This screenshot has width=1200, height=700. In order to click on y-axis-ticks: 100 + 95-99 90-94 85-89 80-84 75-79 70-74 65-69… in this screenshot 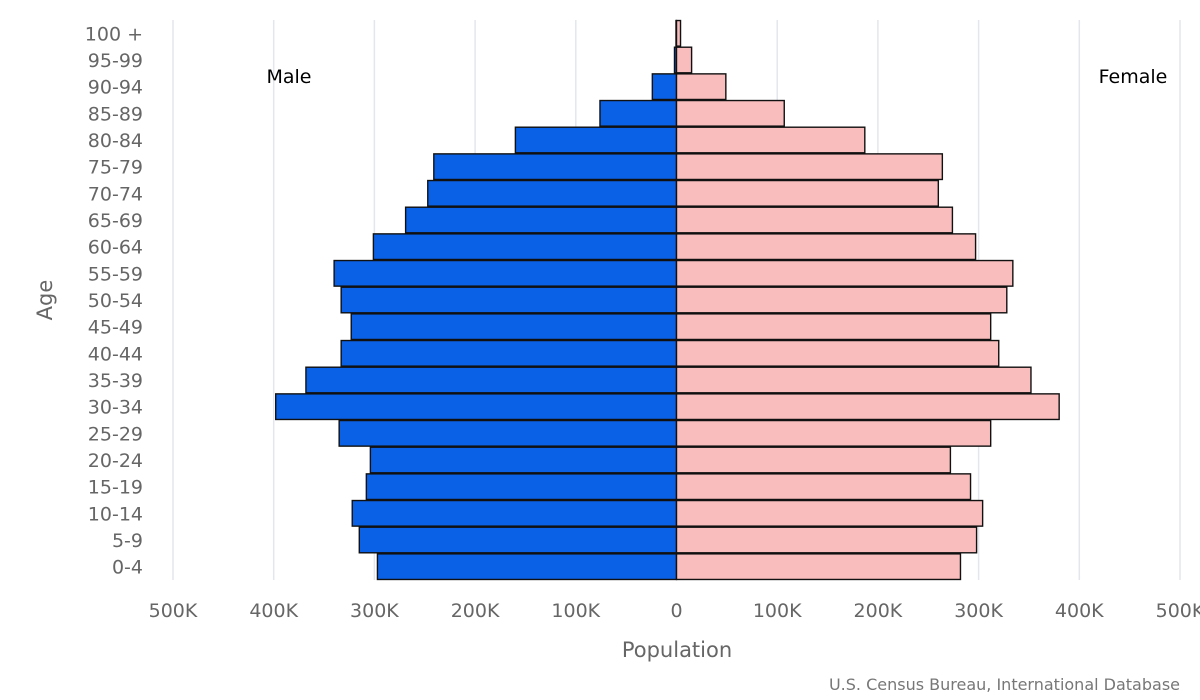, I will do `click(114, 300)`.